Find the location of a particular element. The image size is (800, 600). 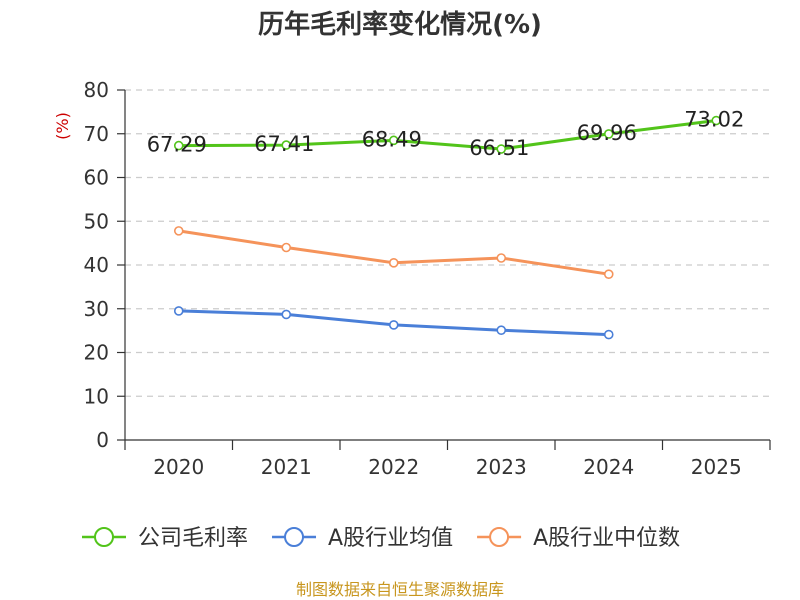

data-label: 67.29 is located at coordinates (177, 145).